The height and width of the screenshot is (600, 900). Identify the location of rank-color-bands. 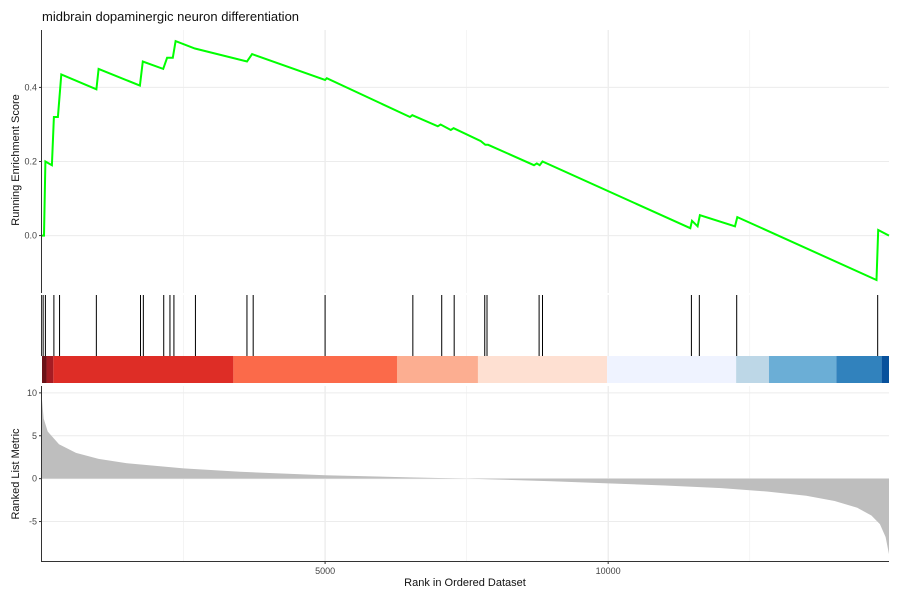
(465, 369).